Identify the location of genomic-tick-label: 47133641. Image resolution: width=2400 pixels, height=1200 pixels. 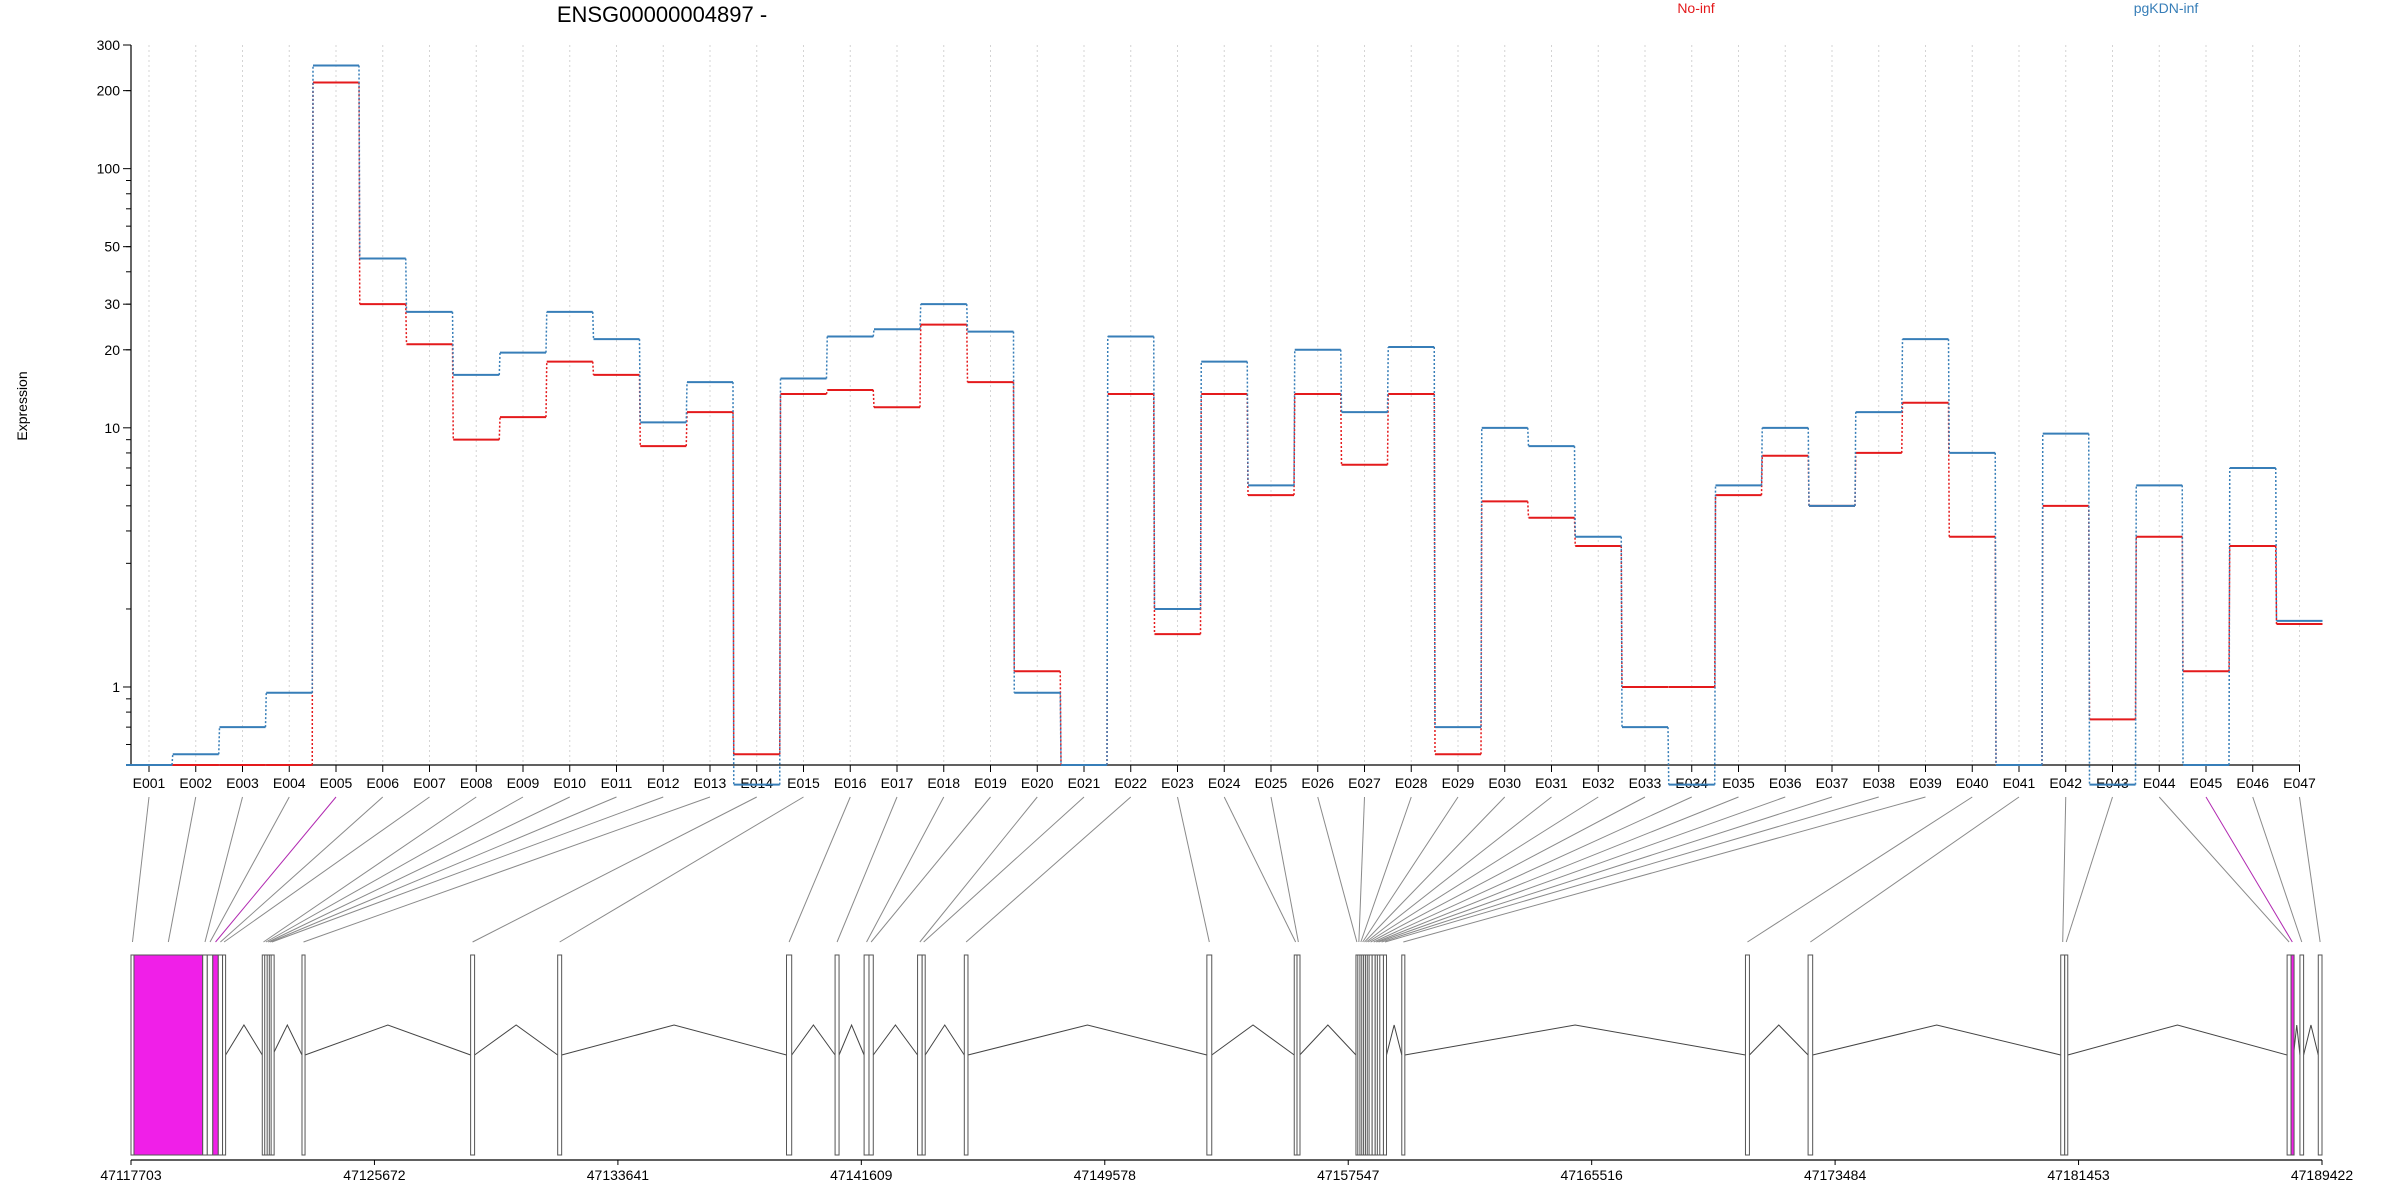
(618, 1175).